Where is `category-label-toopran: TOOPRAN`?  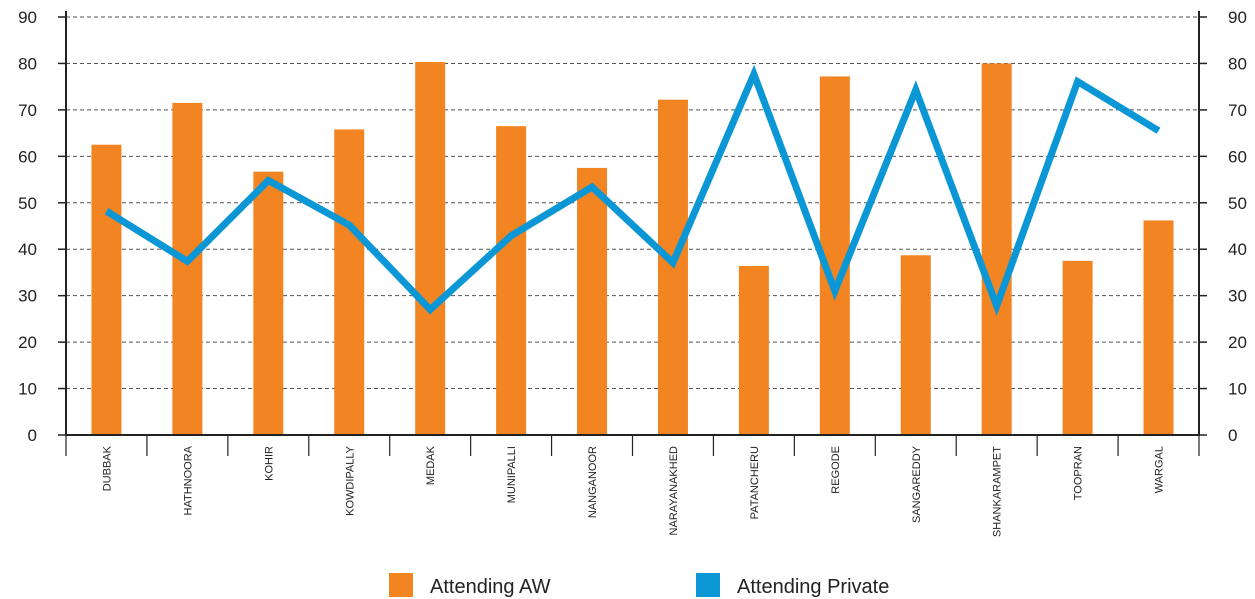 category-label-toopran: TOOPRAN is located at coordinates (1079, 473).